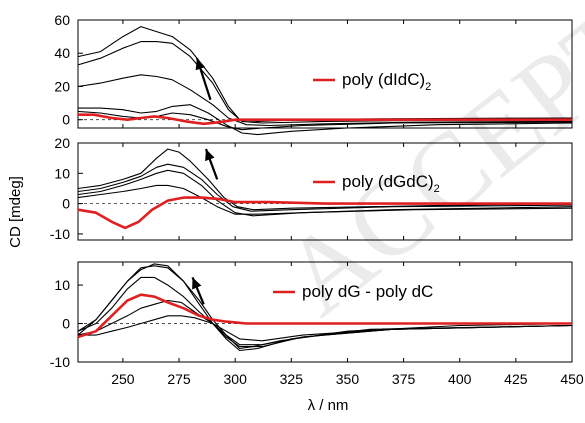 The image size is (585, 423). What do you see at coordinates (292, 379) in the screenshot?
I see `x-tick-label: 325` at bounding box center [292, 379].